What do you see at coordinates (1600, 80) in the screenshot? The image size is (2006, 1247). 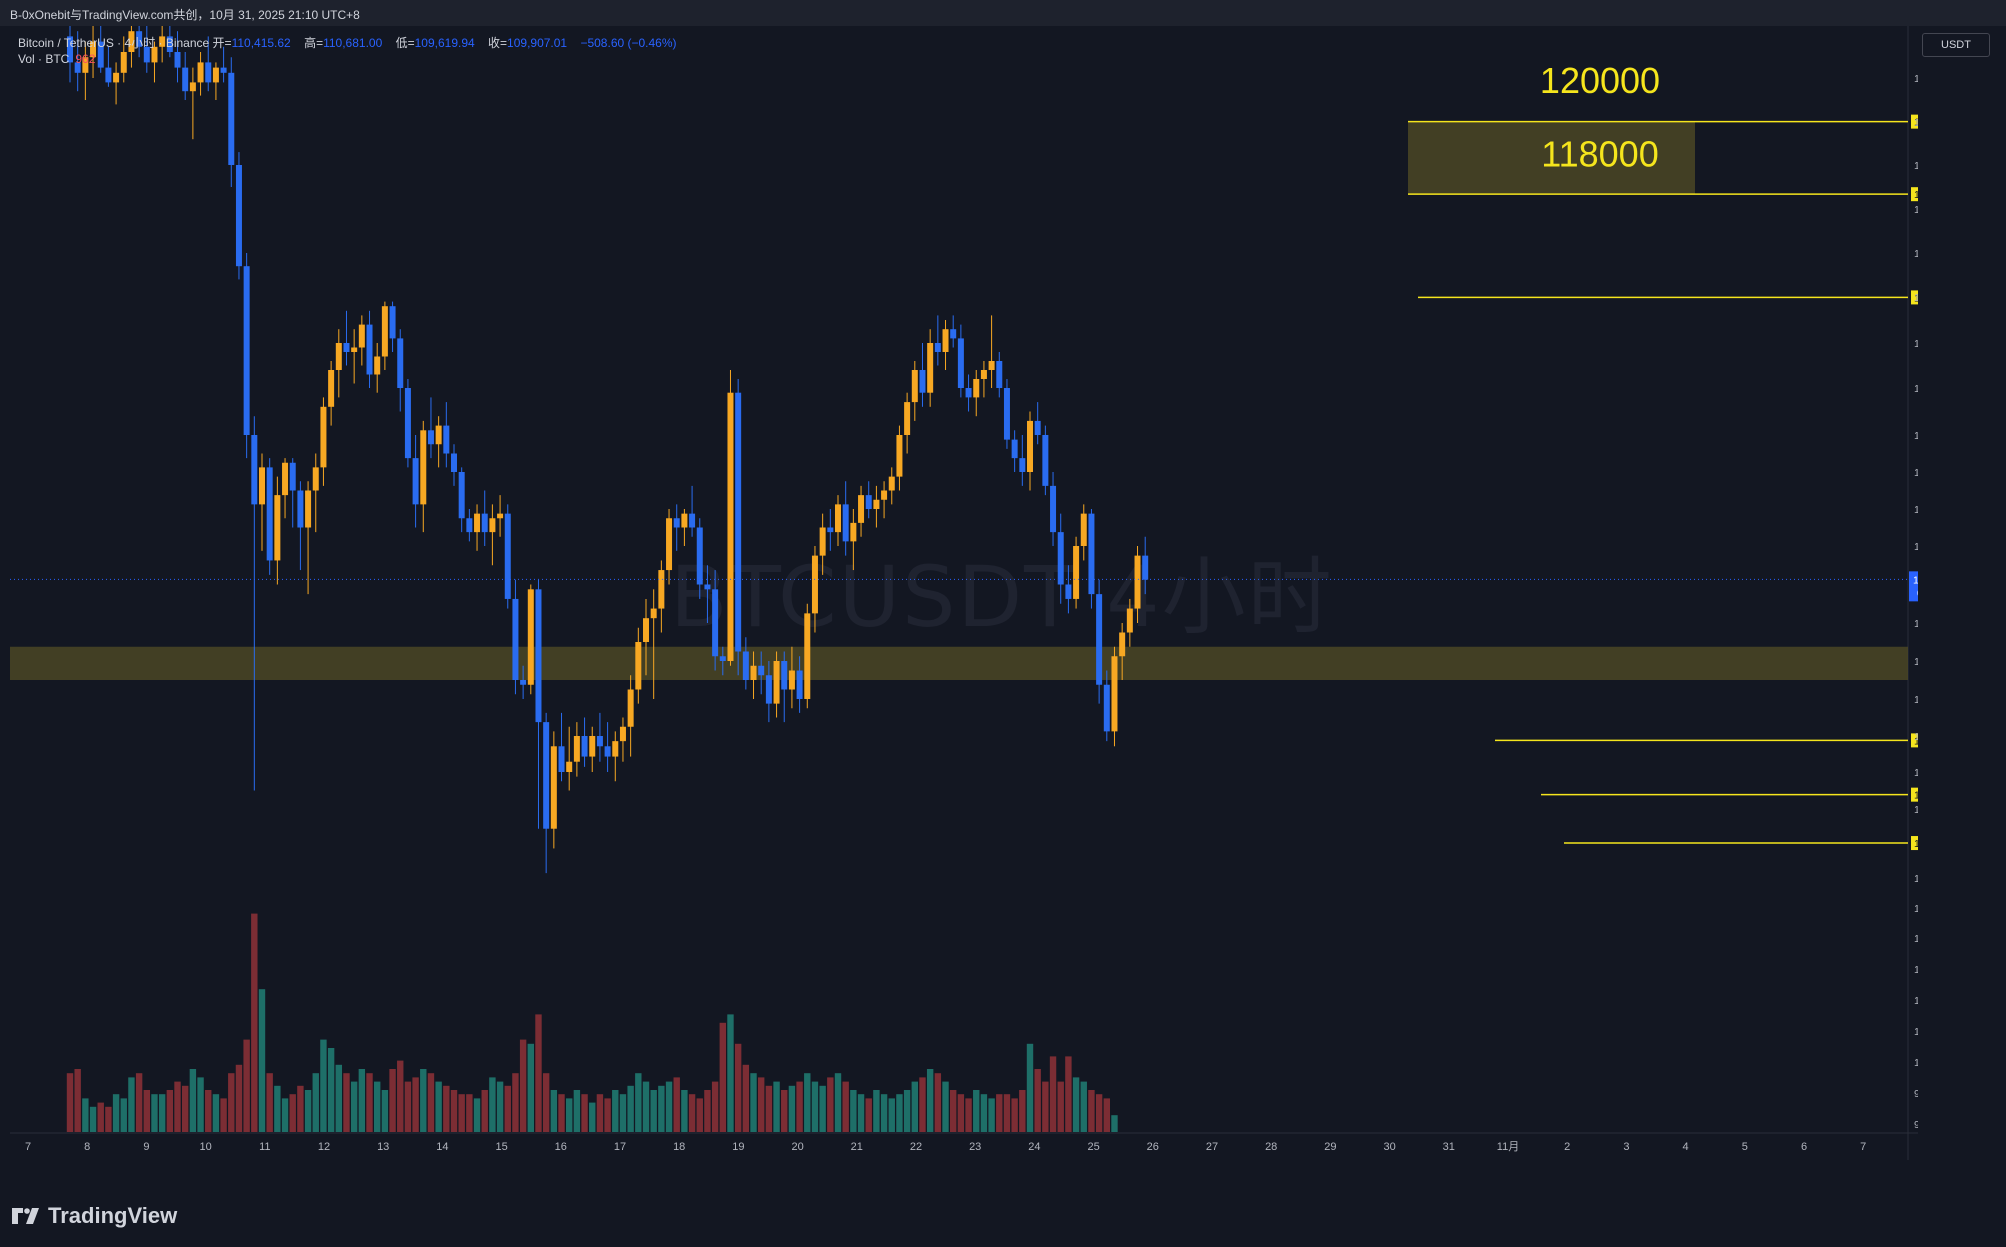 I see `annotation-label-120000: 120000` at bounding box center [1600, 80].